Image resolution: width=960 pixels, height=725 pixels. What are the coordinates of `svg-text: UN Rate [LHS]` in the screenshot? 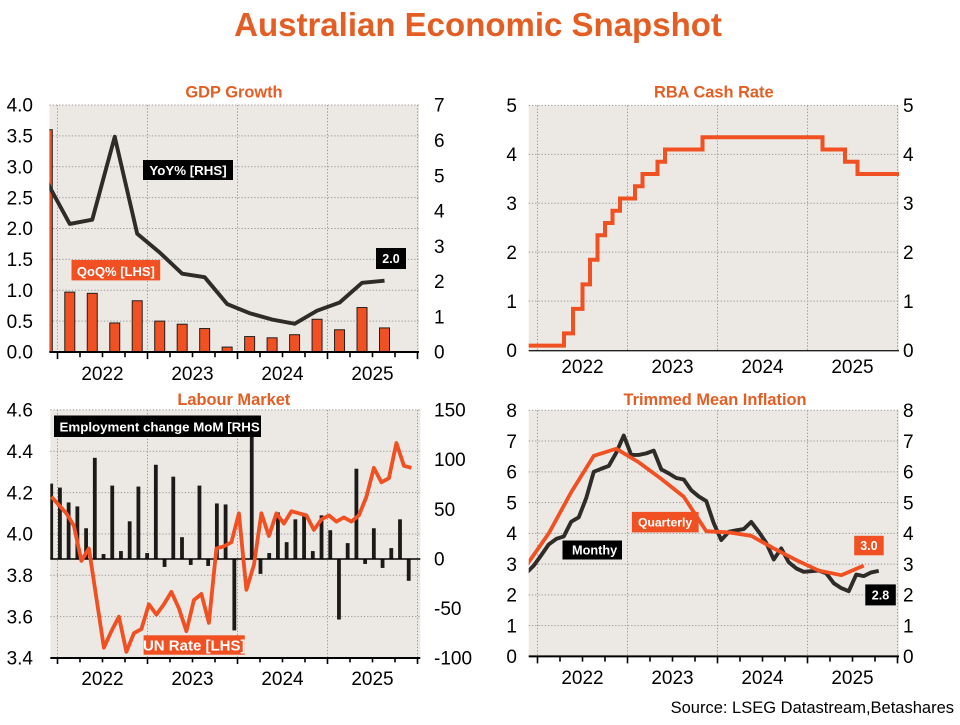 It's located at (194, 645).